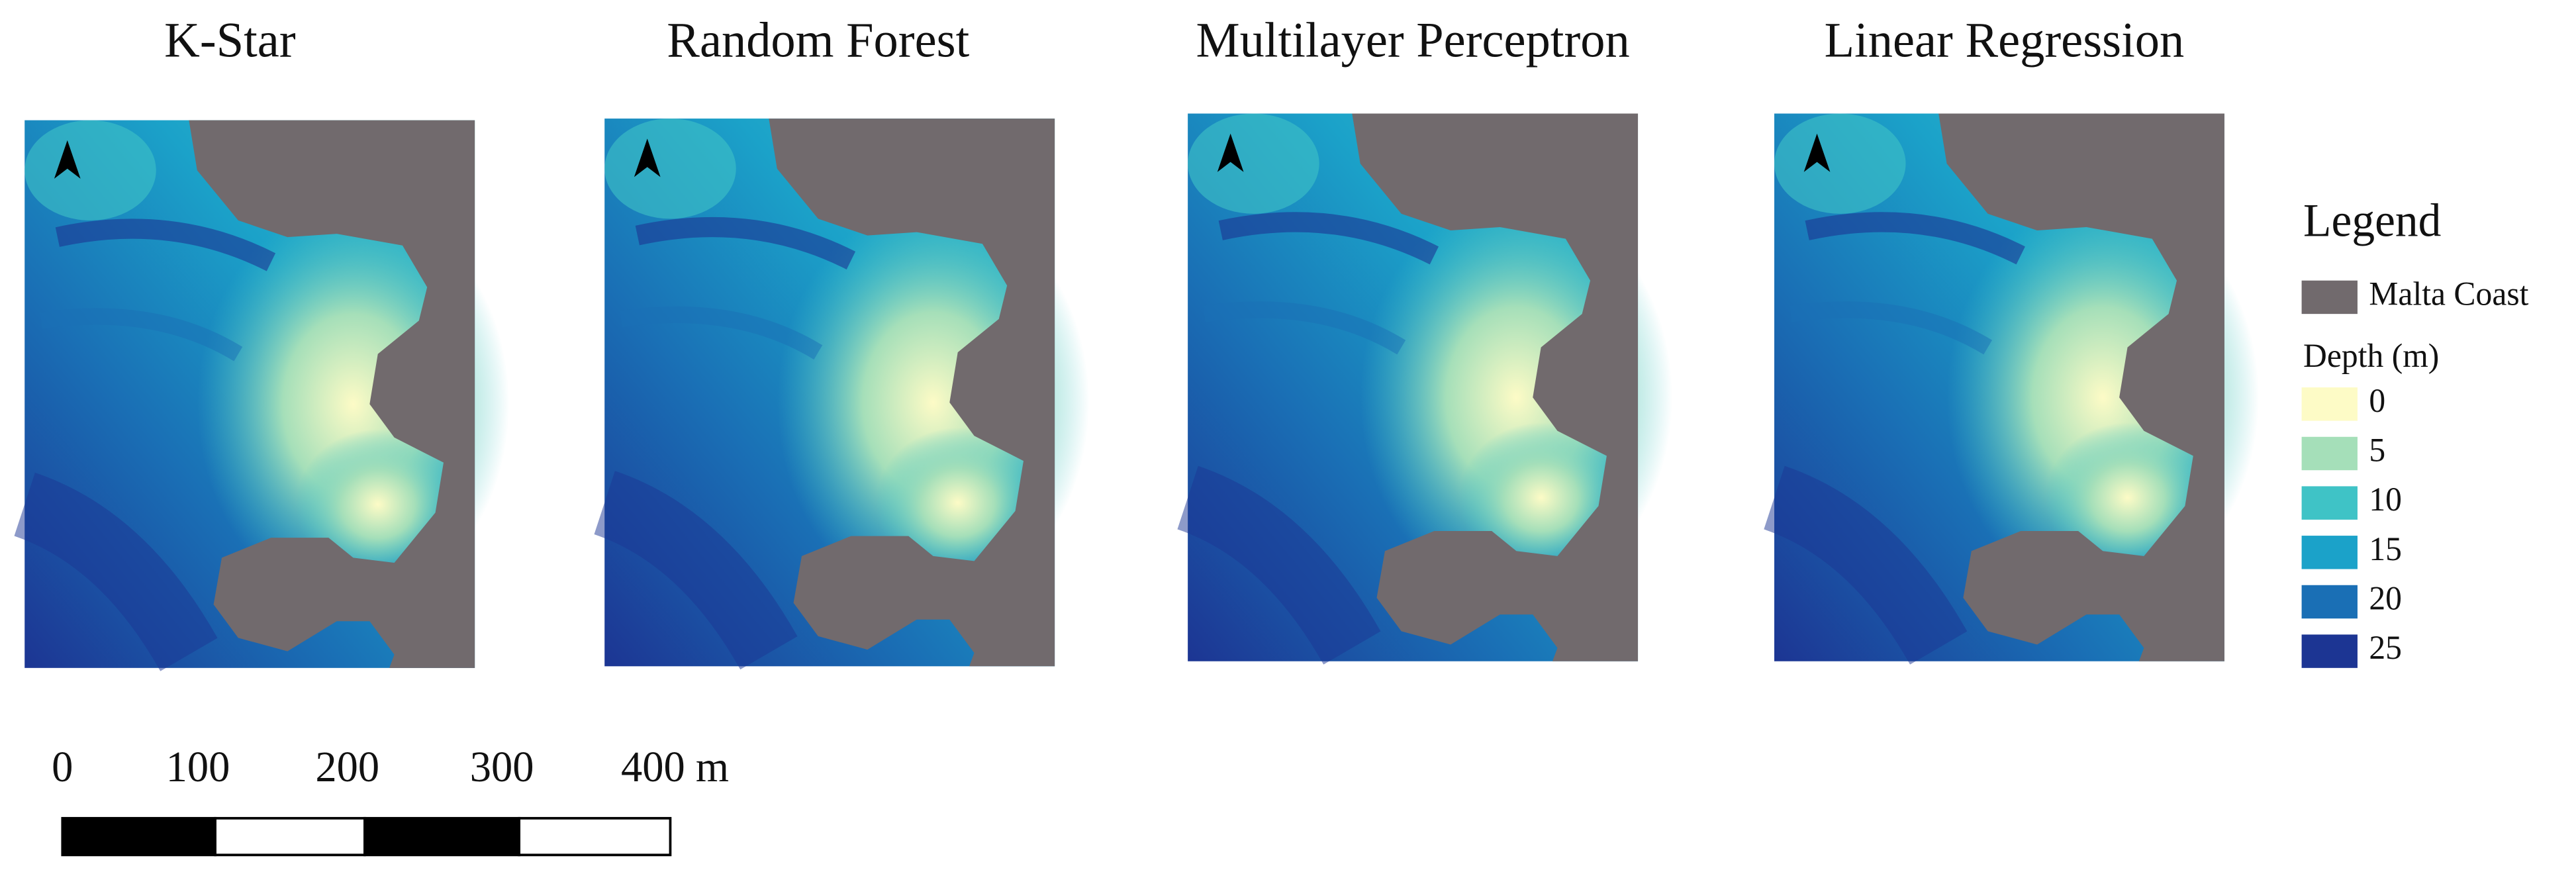 The image size is (2576, 870). Describe the element at coordinates (502, 768) in the screenshot. I see `scale-label: 300` at that location.